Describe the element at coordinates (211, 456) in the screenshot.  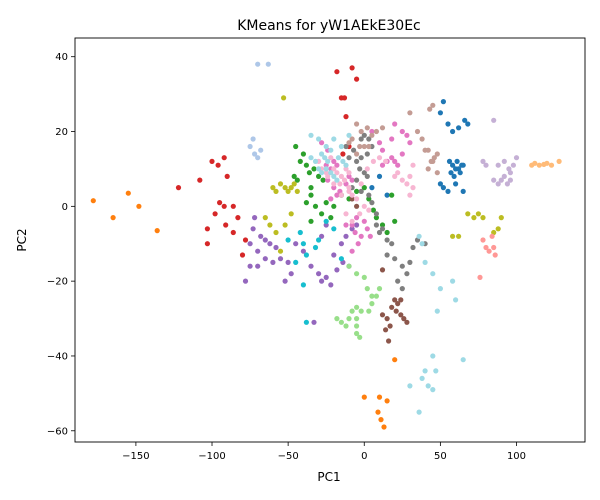
I see `x-tick-label: −100` at that location.